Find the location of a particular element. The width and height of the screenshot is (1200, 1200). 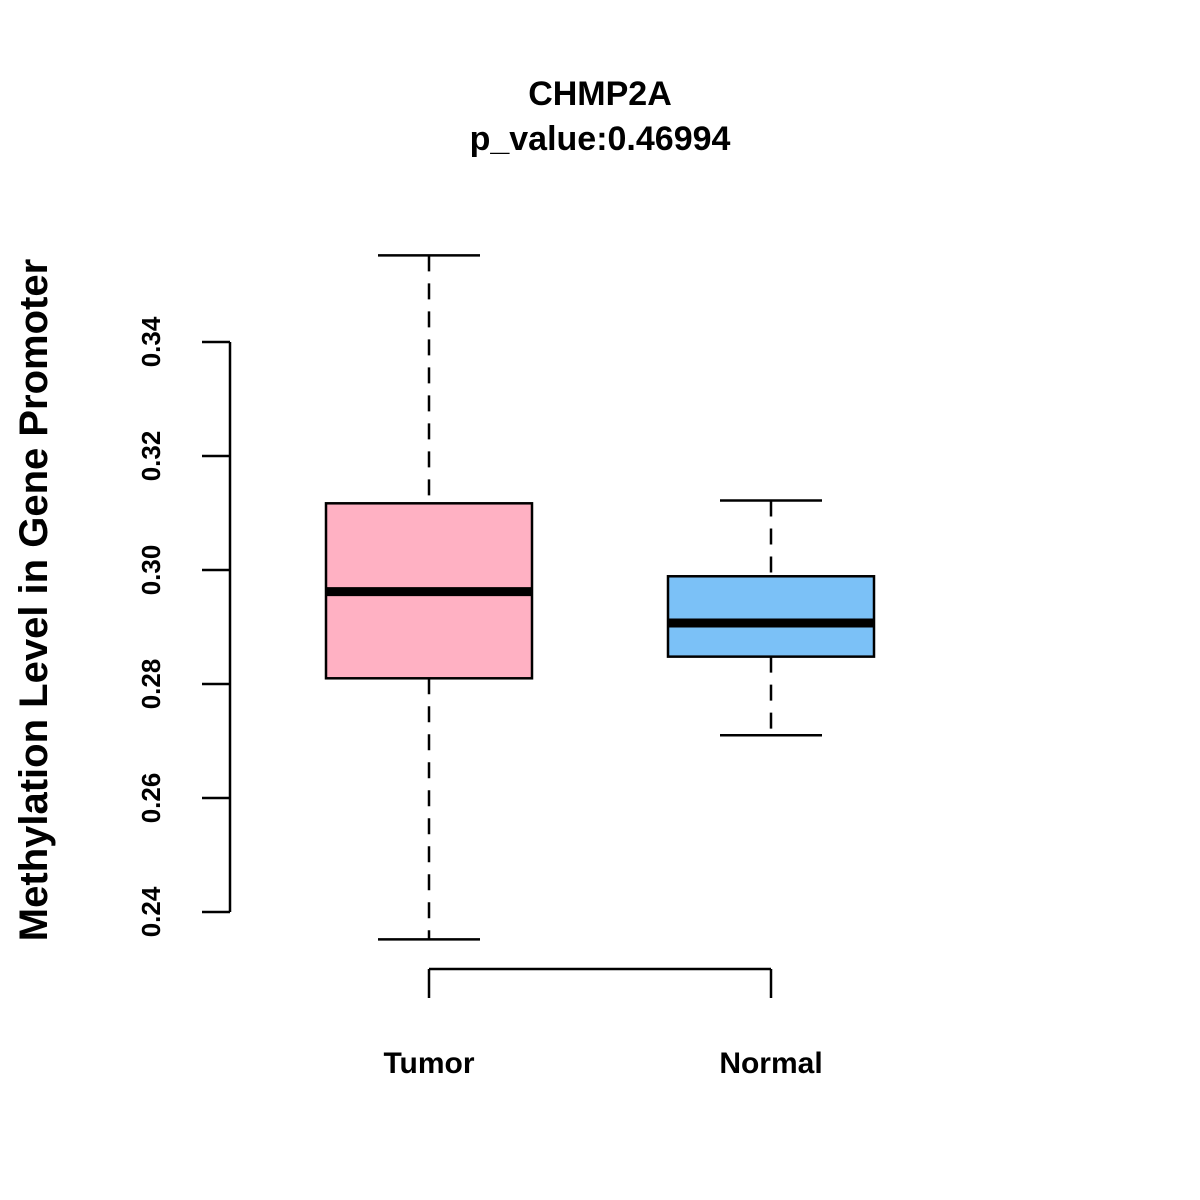

x-category-label: Tumor is located at coordinates (428, 1063).